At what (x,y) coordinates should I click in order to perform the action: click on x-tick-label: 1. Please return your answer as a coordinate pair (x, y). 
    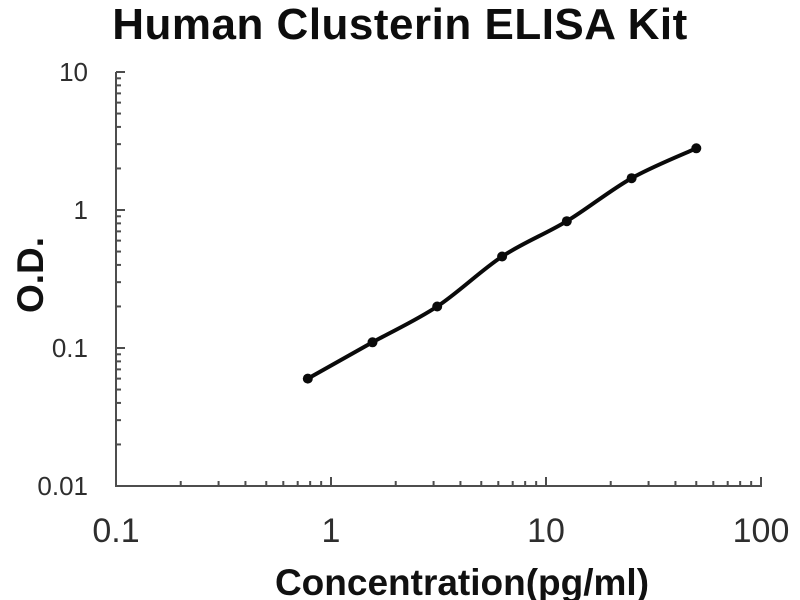
    Looking at the image, I should click on (331, 531).